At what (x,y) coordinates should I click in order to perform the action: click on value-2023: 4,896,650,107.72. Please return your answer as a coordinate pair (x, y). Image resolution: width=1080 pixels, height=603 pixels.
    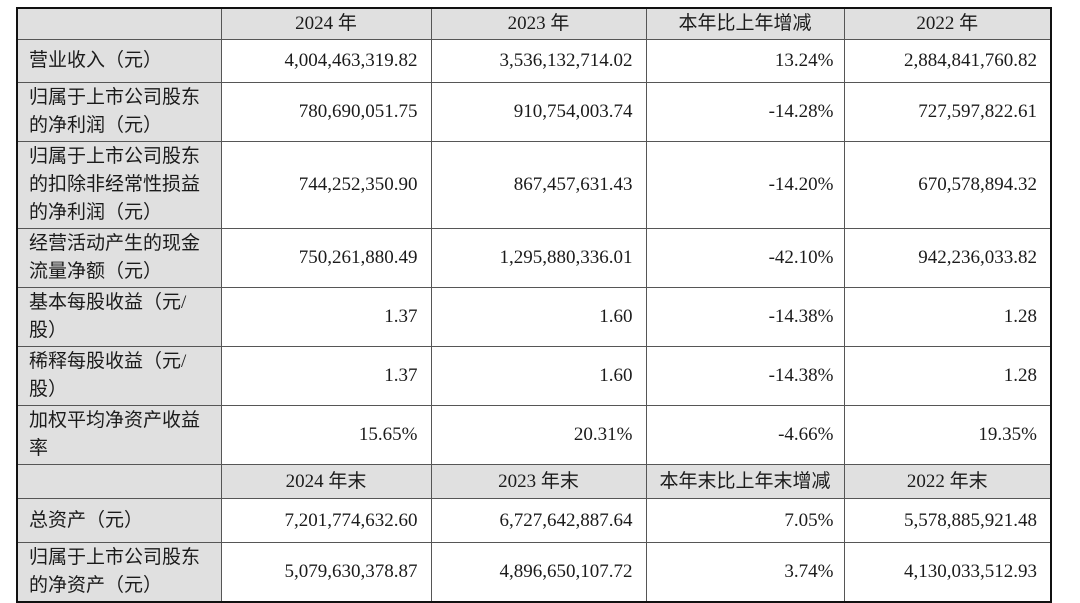
    Looking at the image, I should click on (538, 572).